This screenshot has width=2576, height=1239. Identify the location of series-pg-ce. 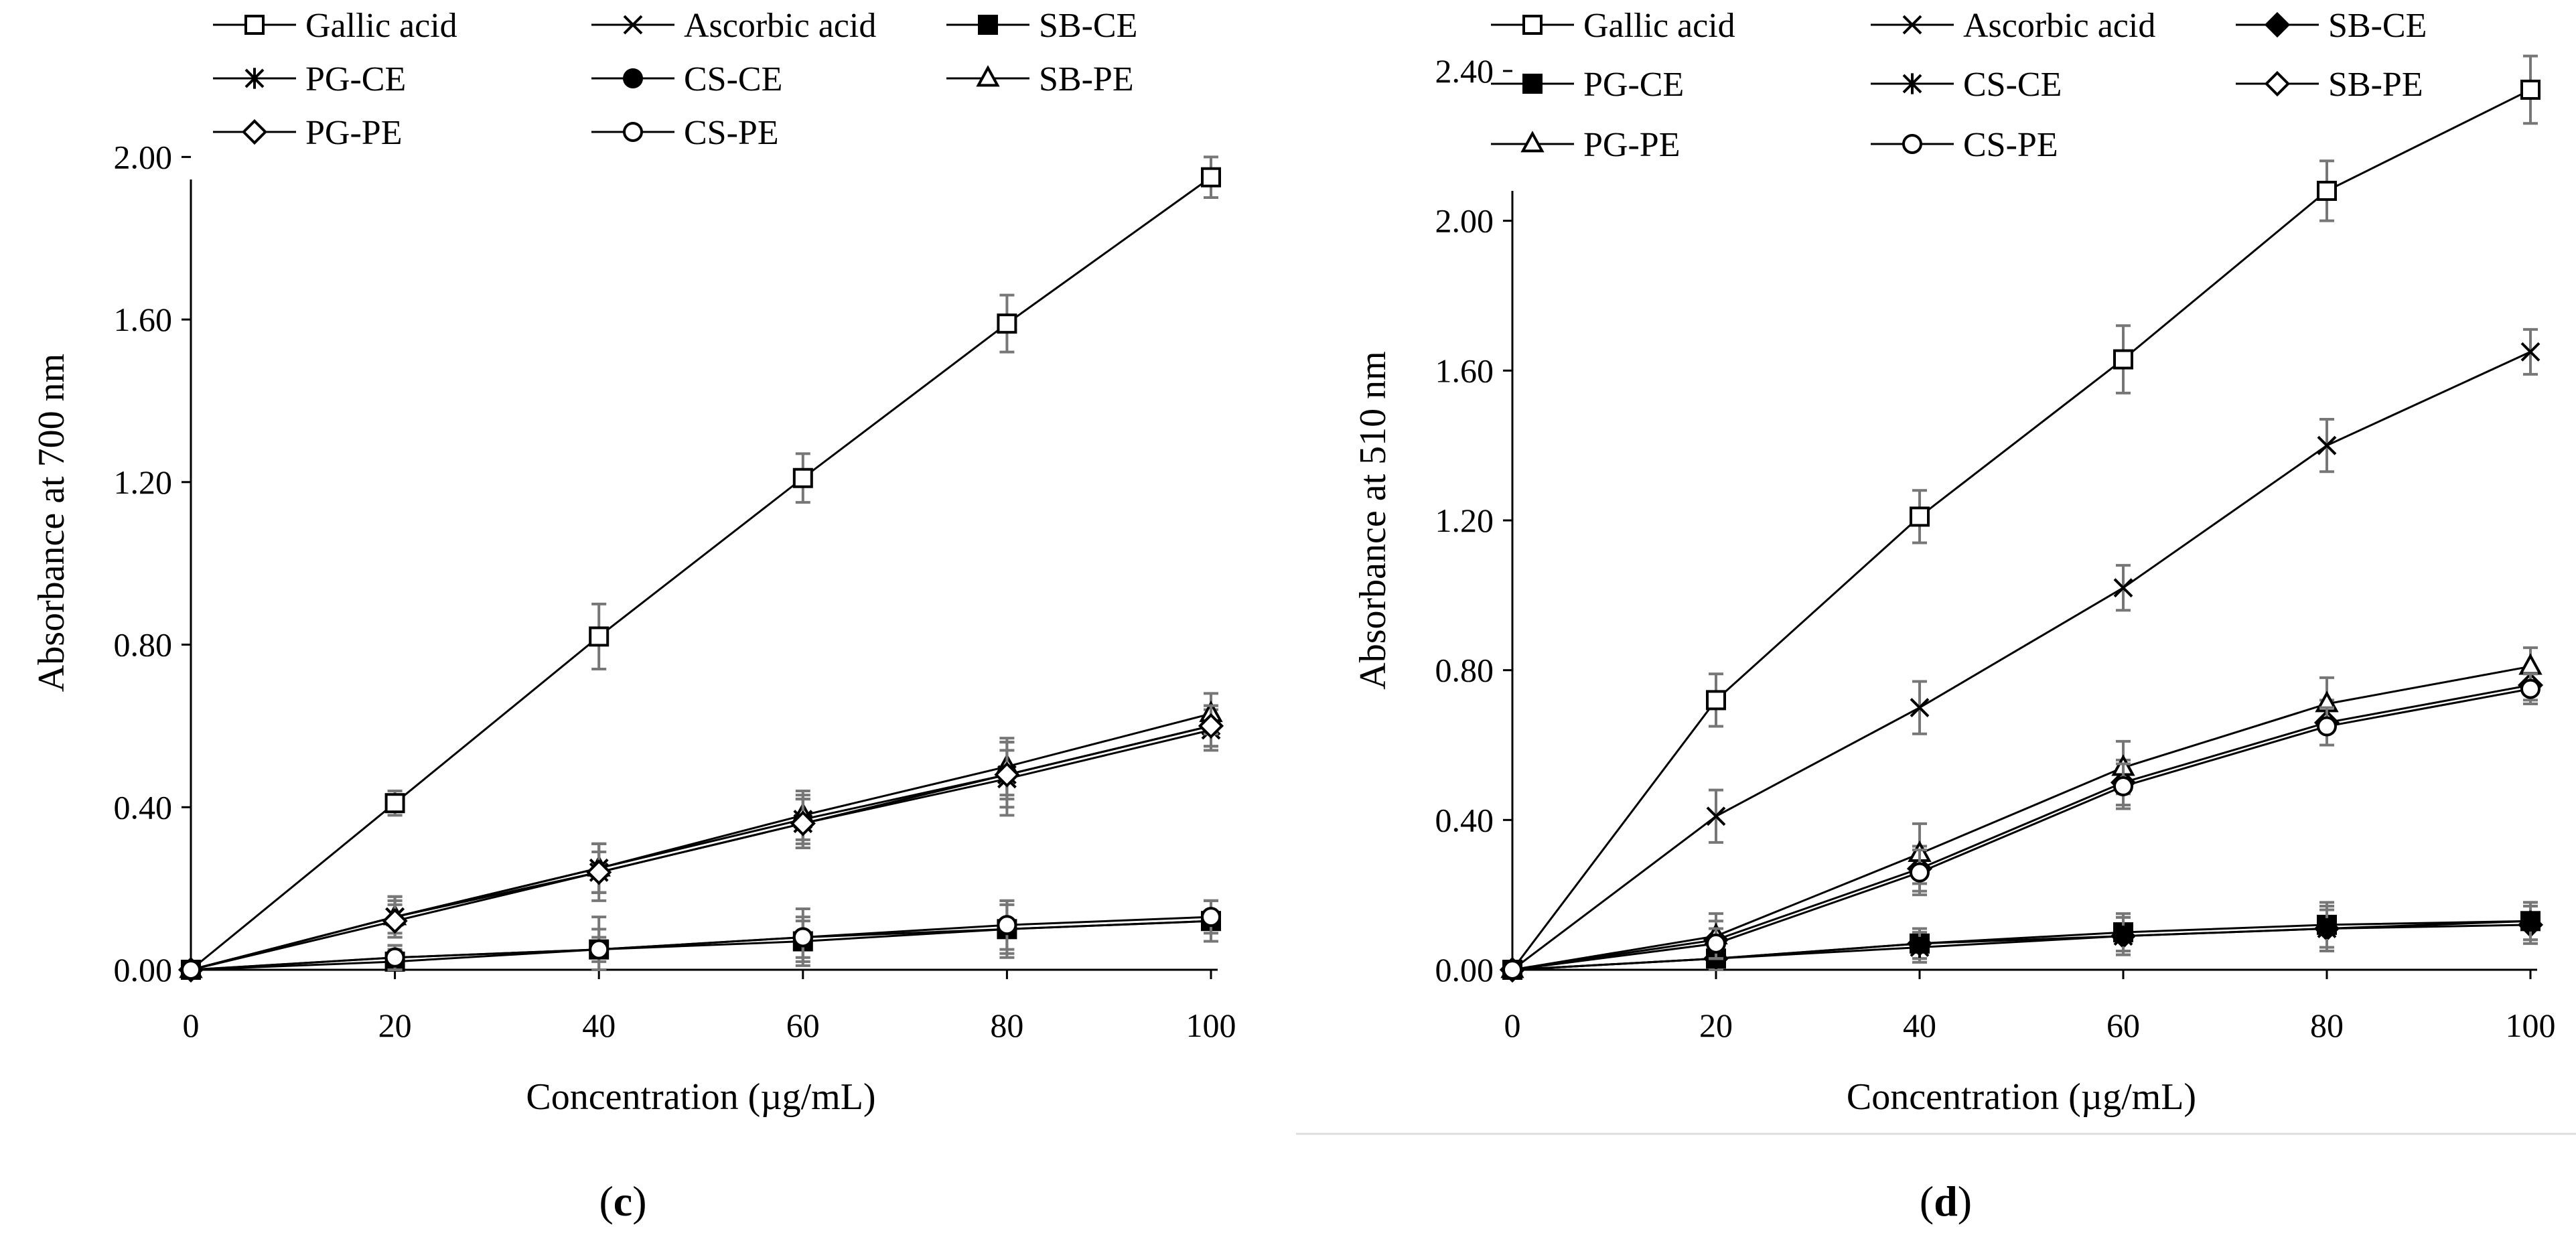
(701, 844).